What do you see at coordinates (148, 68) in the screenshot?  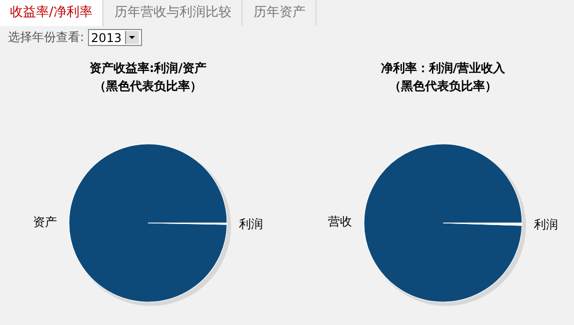 I see `chart-title: 资产收益率:利润/资产` at bounding box center [148, 68].